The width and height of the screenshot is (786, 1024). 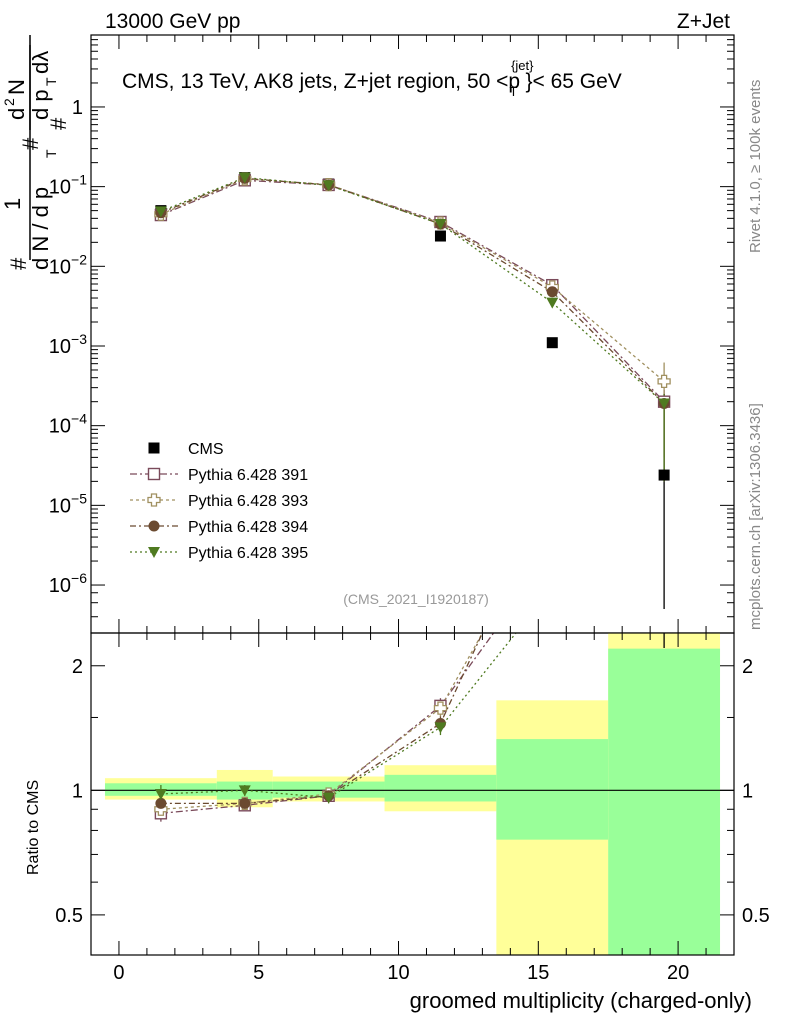 What do you see at coordinates (573, 81) in the screenshot?
I see `title-part-2: }< 65 GeV` at bounding box center [573, 81].